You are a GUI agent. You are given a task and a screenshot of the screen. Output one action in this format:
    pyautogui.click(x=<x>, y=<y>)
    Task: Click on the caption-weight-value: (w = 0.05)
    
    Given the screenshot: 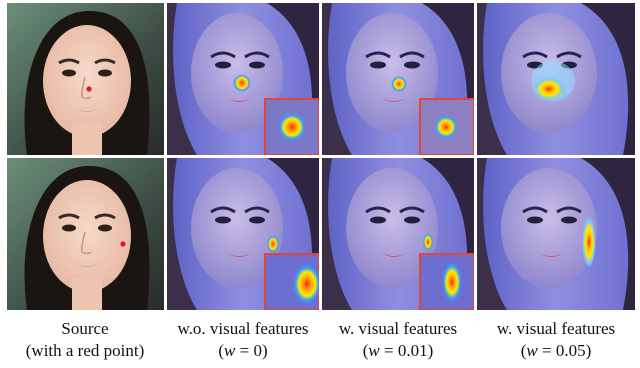 What is the action you would take?
    pyautogui.click(x=556, y=350)
    